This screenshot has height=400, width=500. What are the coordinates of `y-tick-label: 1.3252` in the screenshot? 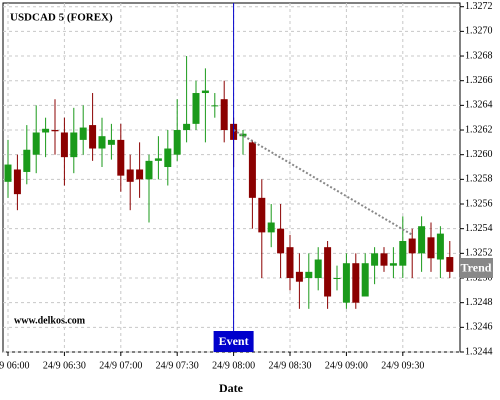 It's located at (479, 253).